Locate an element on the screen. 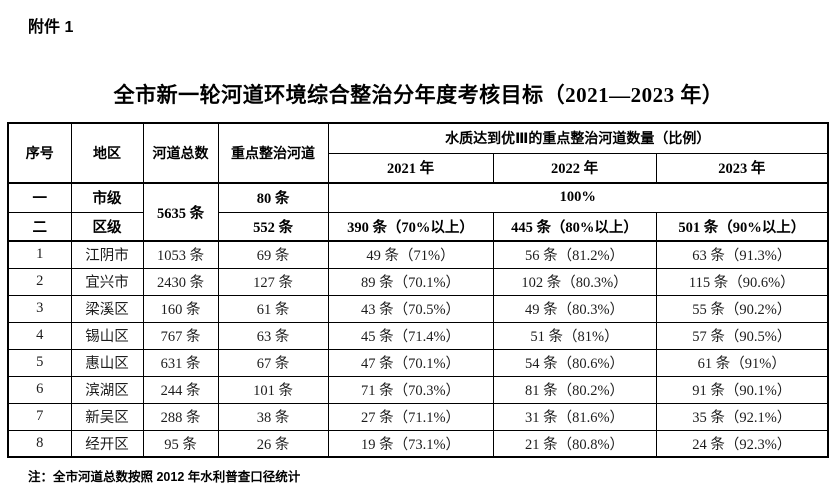 Image resolution: width=837 pixels, height=495 pixels. cell-target-all-years: 100% is located at coordinates (578, 197).